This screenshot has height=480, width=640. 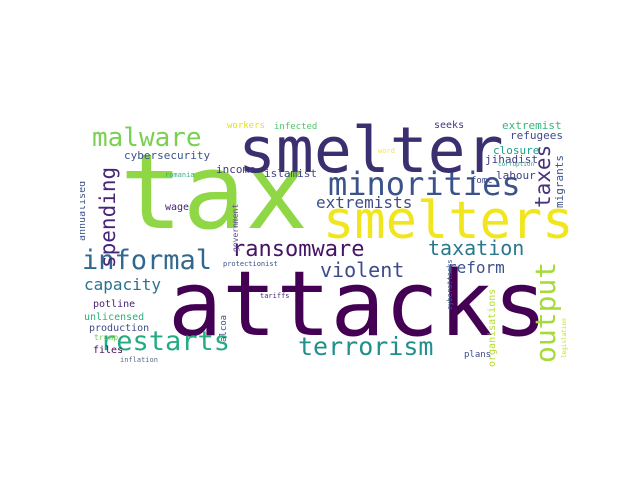 What do you see at coordinates (147, 138) in the screenshot?
I see `word-malware: malware` at bounding box center [147, 138].